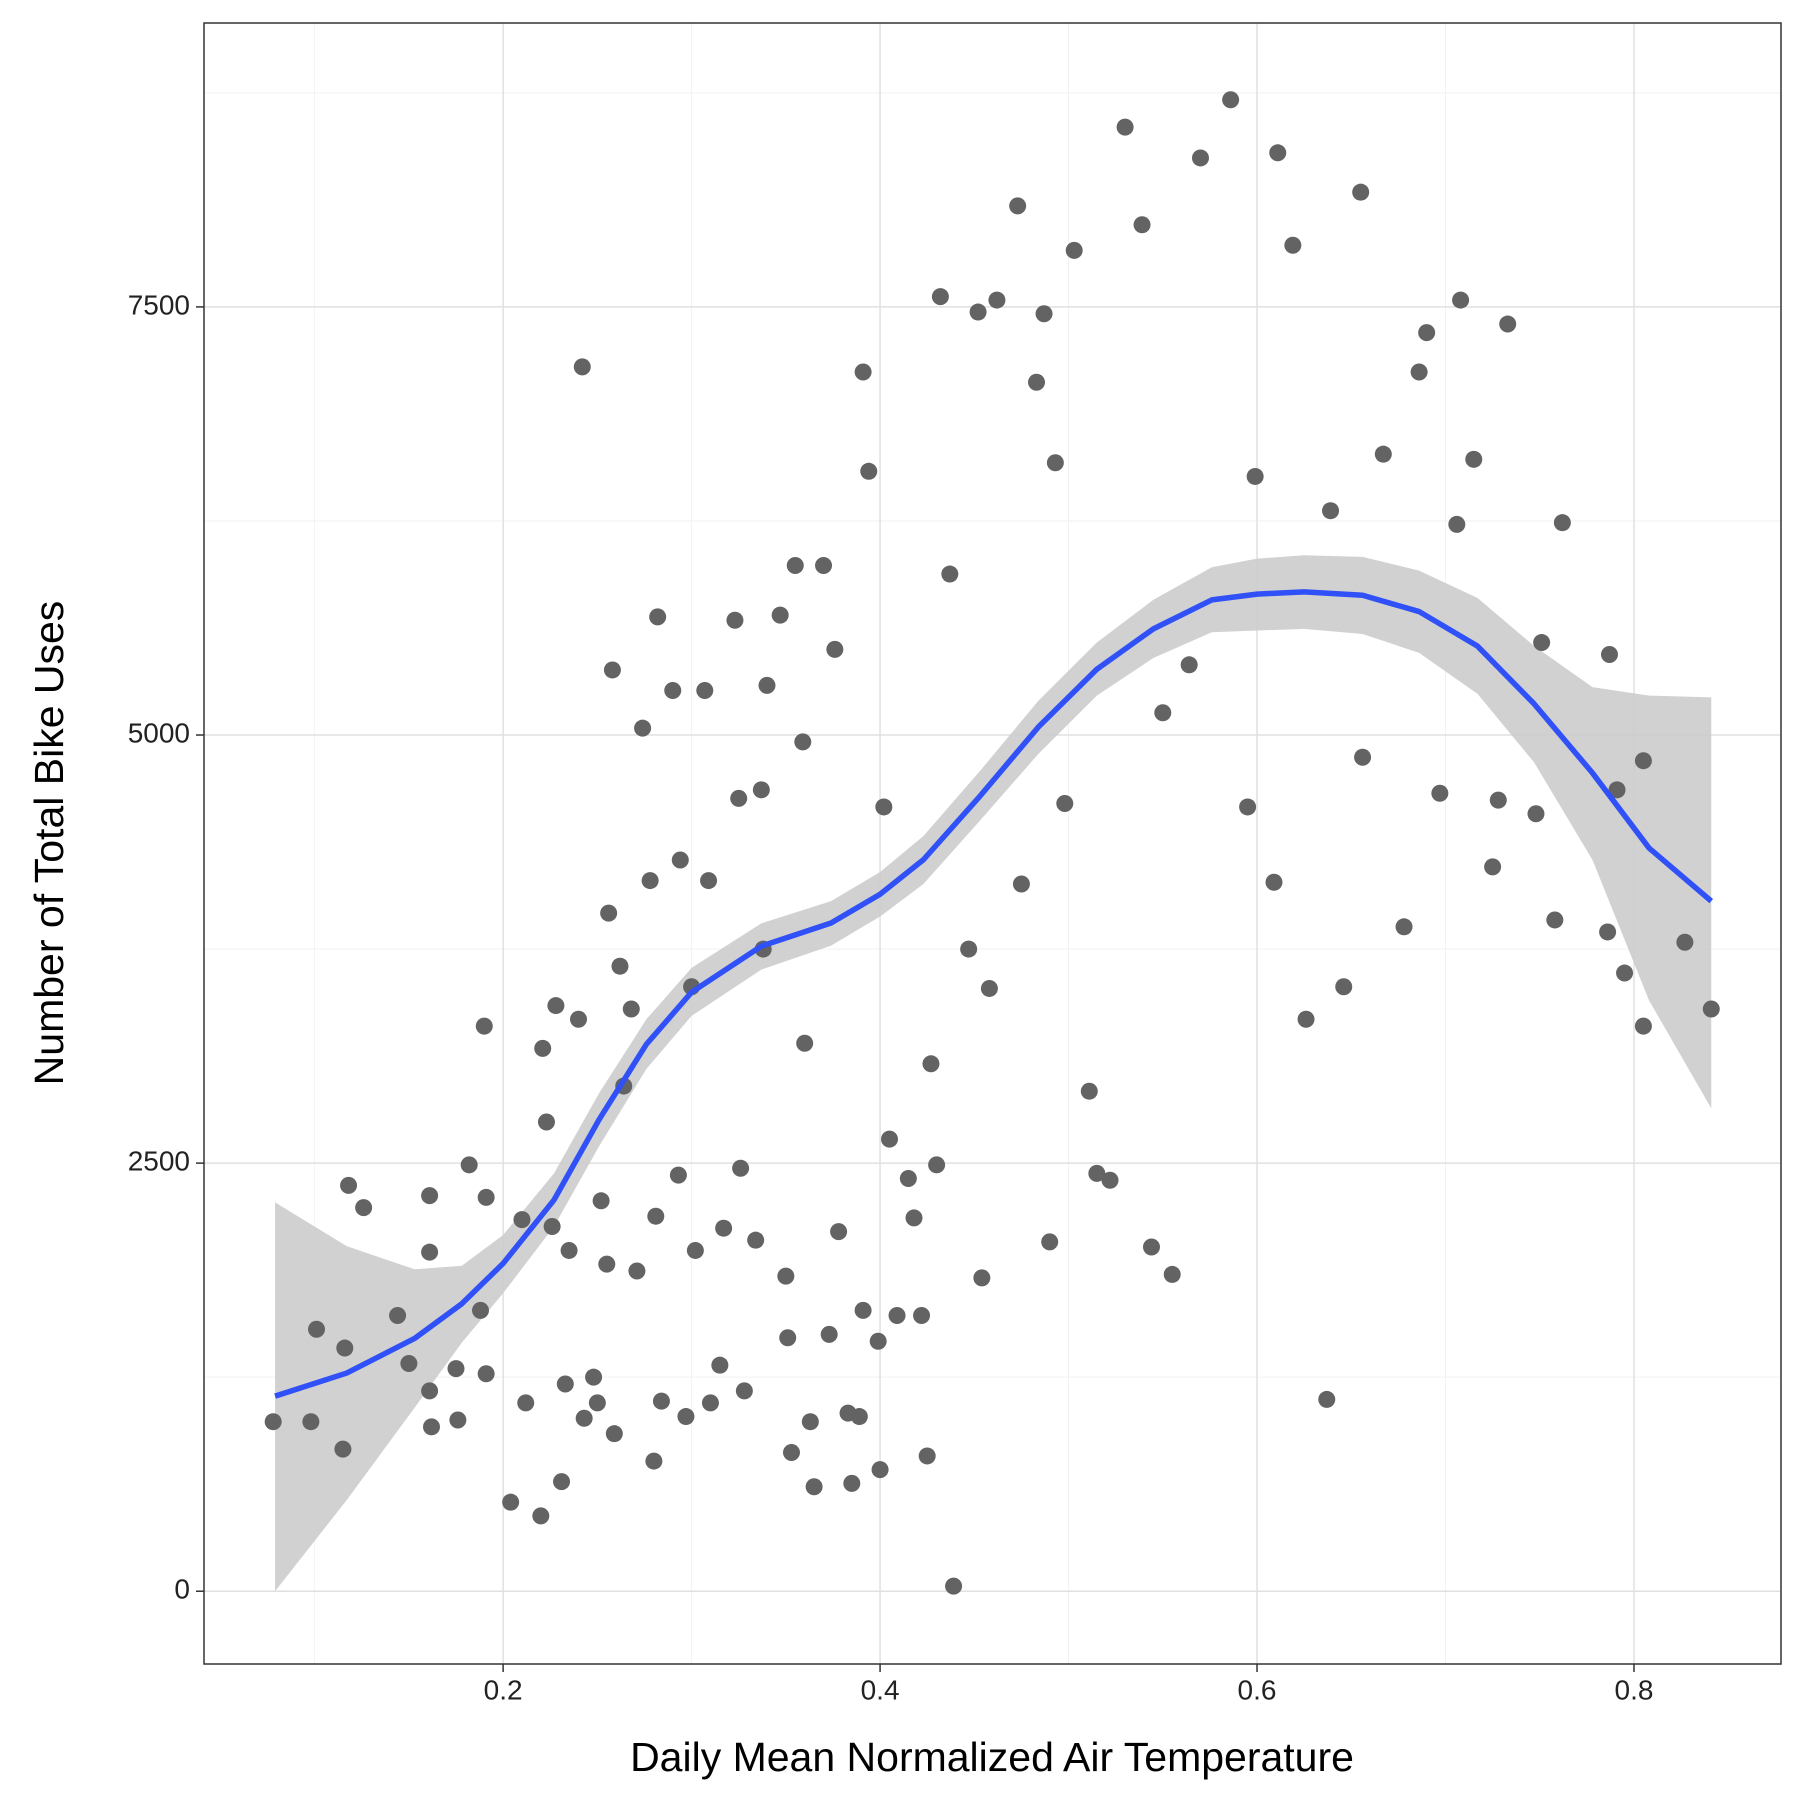  What do you see at coordinates (182, 1589) in the screenshot?
I see `y-tick-label: 0` at bounding box center [182, 1589].